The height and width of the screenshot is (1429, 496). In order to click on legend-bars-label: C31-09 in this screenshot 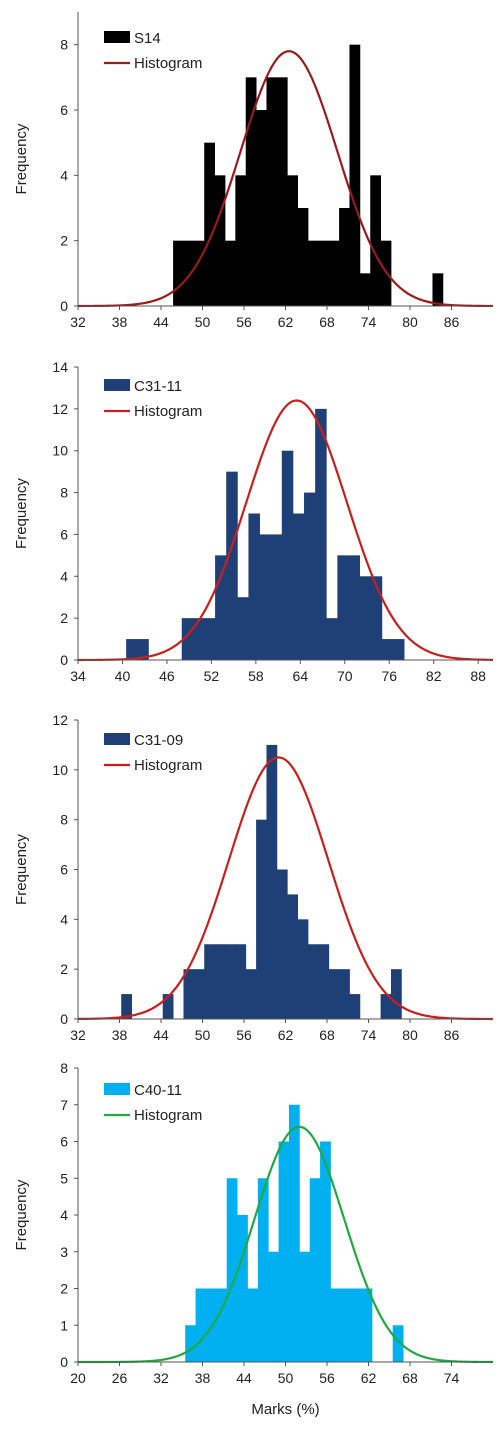, I will do `click(158, 740)`.